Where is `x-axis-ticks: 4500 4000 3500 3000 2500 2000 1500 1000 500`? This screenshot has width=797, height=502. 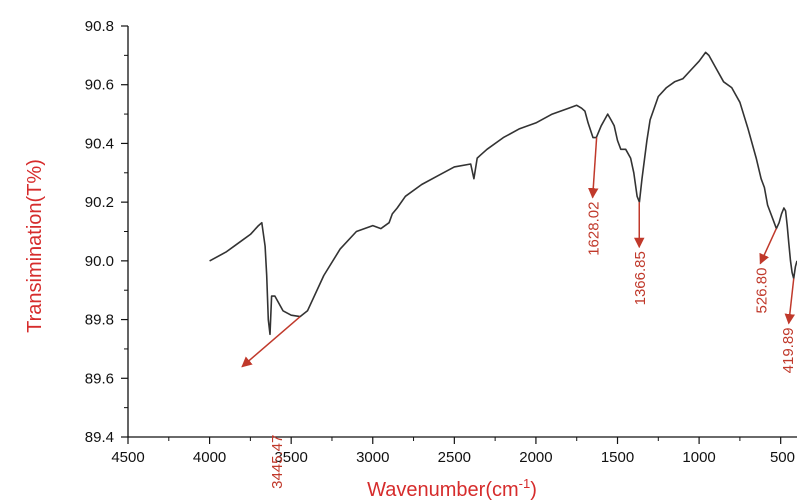 x-axis-ticks: 4500 4000 3500 3000 2500 2000 1500 1000 500 is located at coordinates (453, 451).